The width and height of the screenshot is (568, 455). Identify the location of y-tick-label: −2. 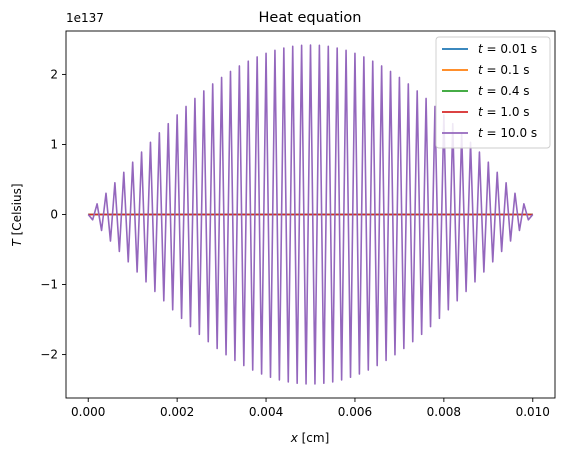
(49, 355).